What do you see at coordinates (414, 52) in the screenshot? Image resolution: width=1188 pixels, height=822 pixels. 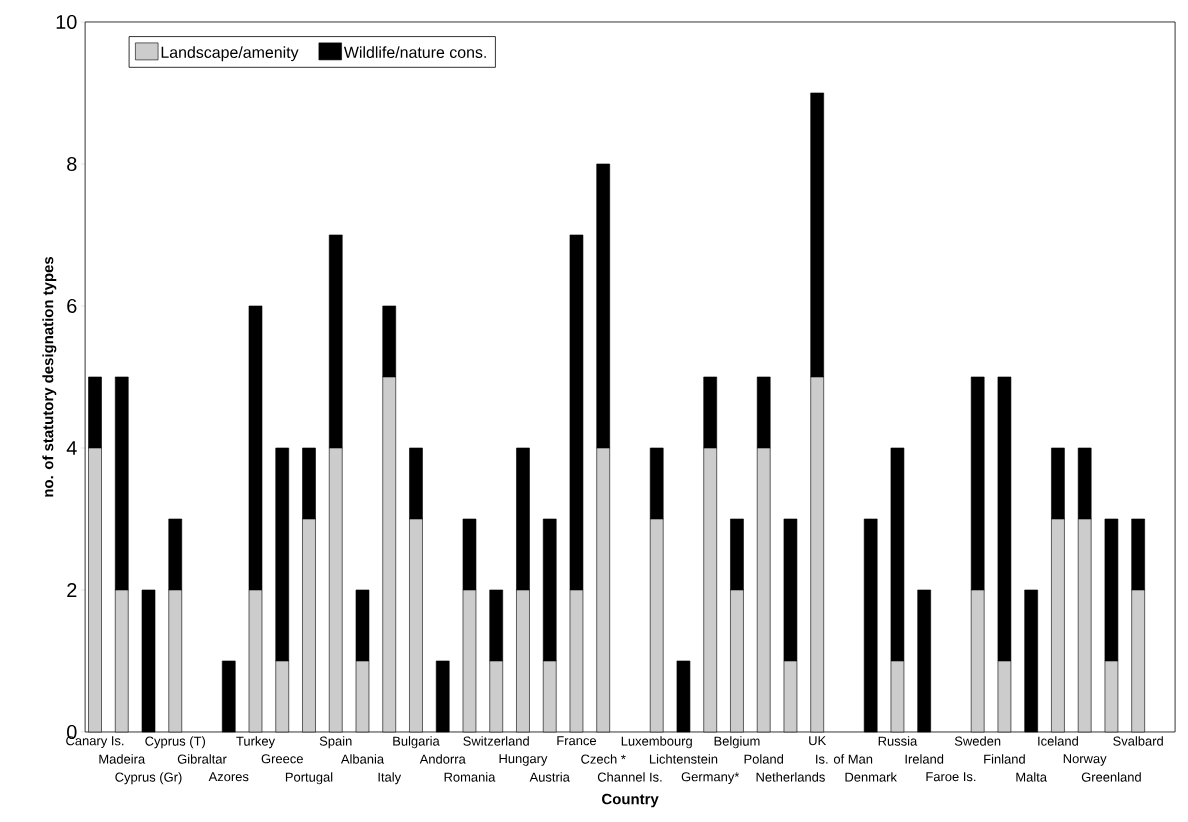 I see `legend-label: Wildlife/nature cons.` at bounding box center [414, 52].